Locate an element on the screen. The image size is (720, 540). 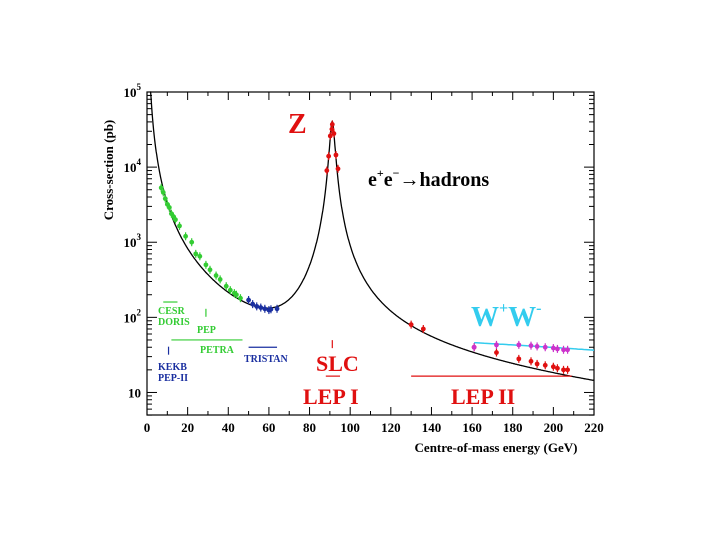
x-tick-label: 160 is located at coordinates (472, 427).